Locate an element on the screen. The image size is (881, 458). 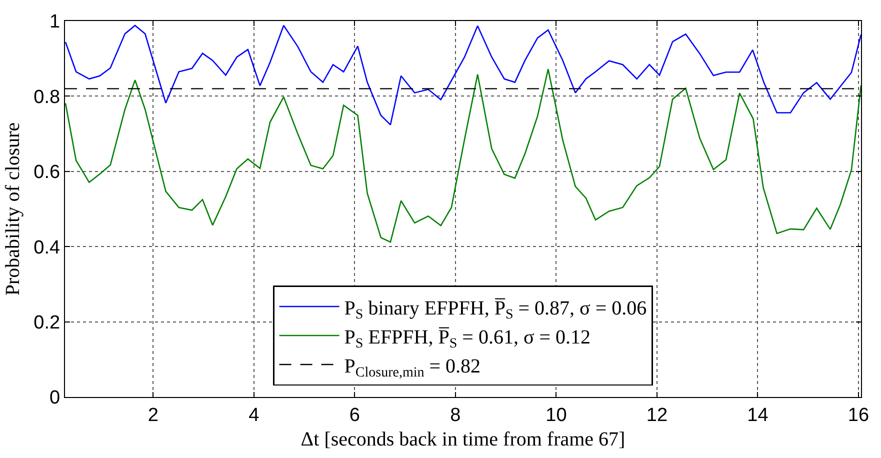
y-tick-label: 0.8 is located at coordinates (47, 97).